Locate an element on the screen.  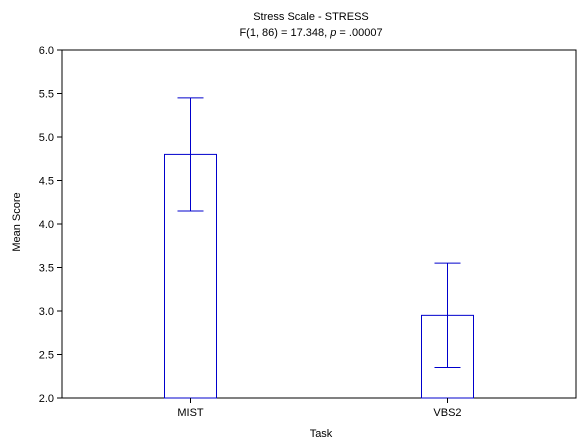
y-tick-label: 2.5 is located at coordinates (46, 356).